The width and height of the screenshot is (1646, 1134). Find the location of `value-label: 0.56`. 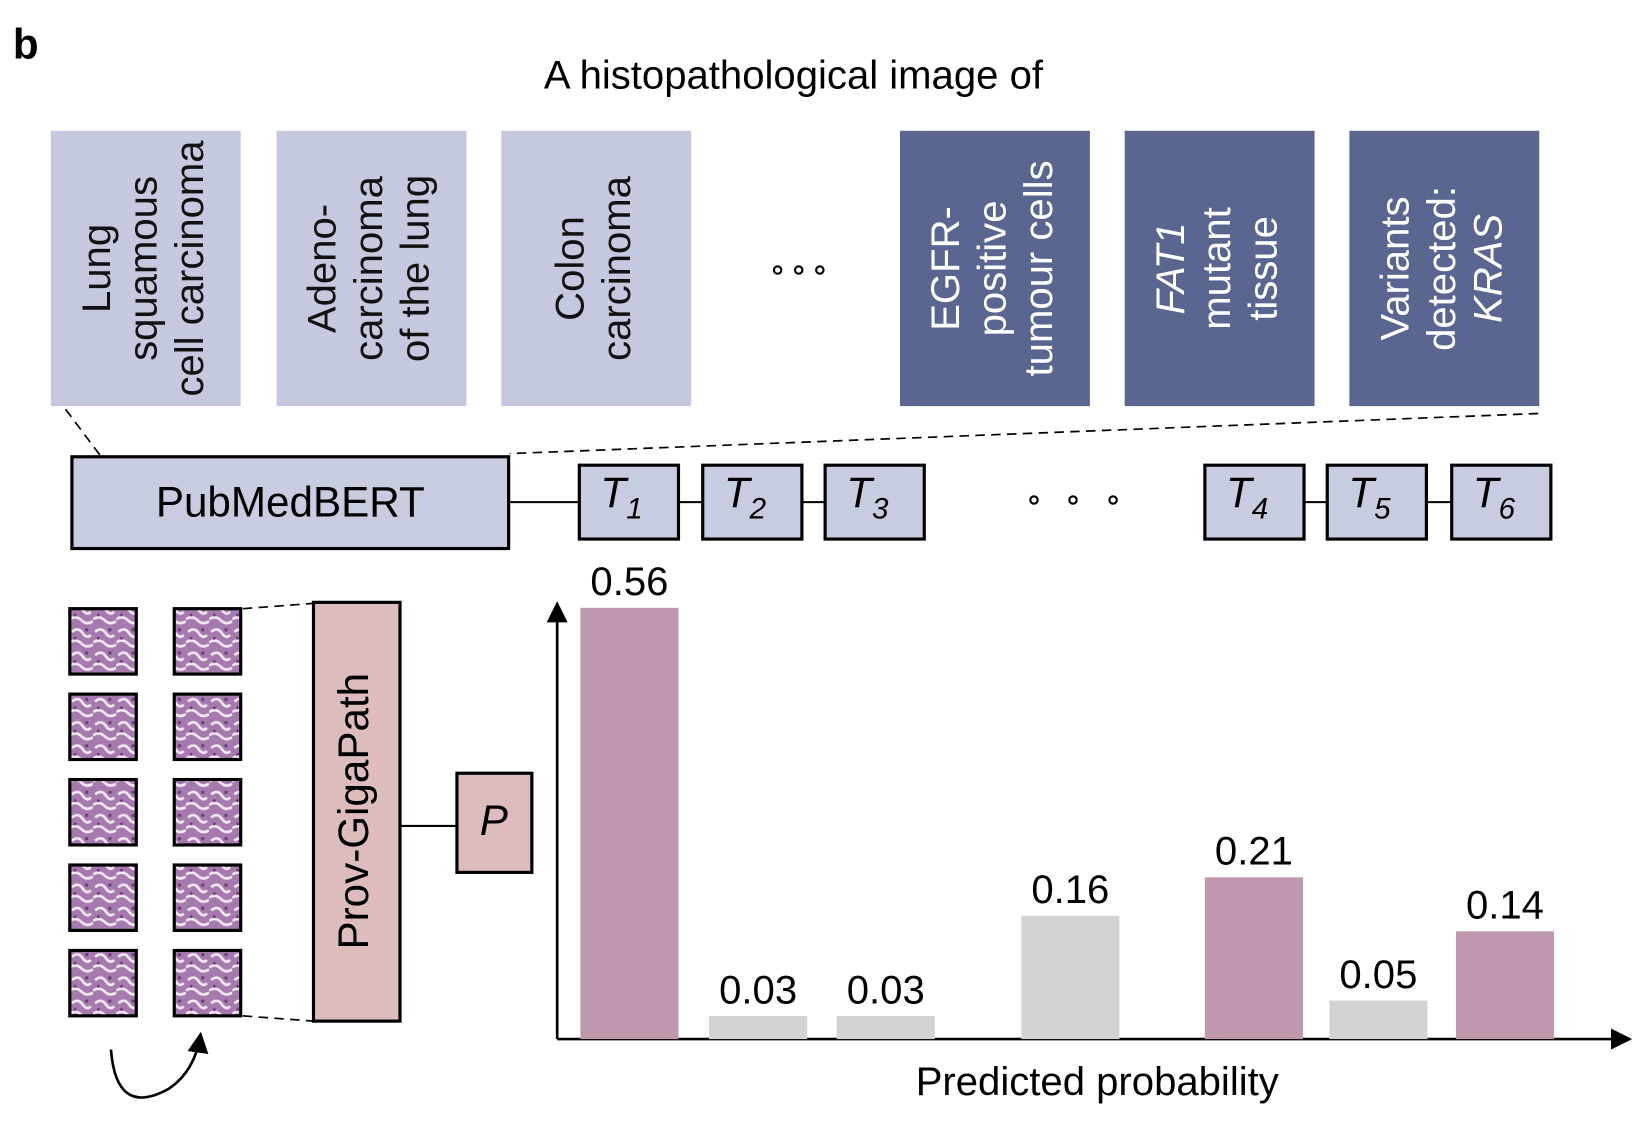

value-label: 0.56 is located at coordinates (629, 582).